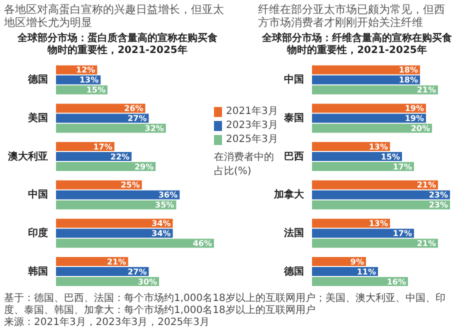 This screenshot has width=455, height=331. What do you see at coordinates (120, 157) in the screenshot?
I see `data-label: 22%` at bounding box center [120, 157].